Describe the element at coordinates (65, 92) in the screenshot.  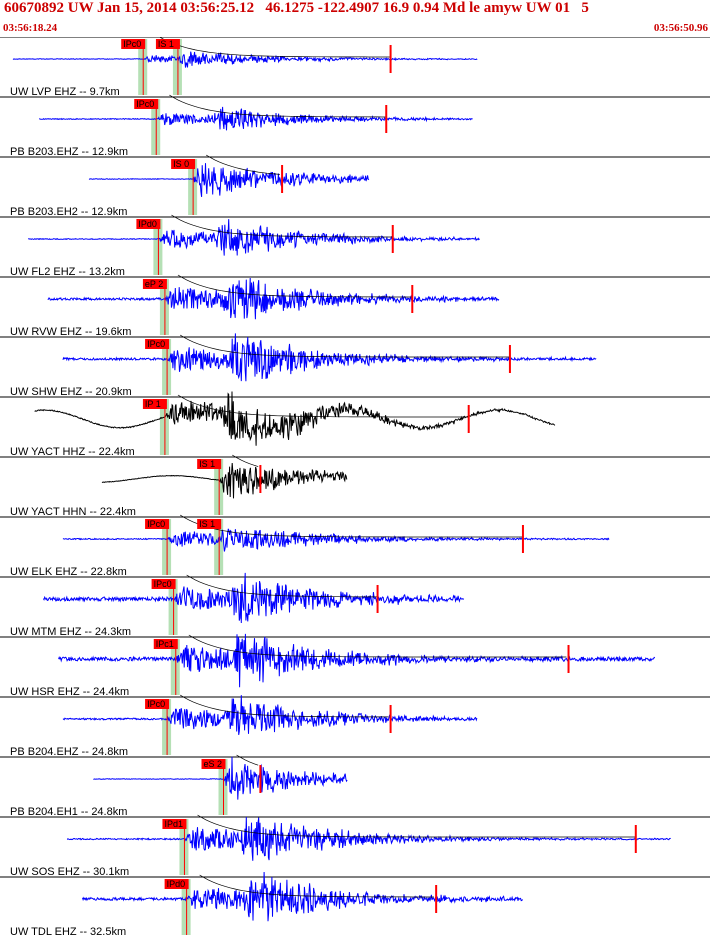
I see `station-label: UW LVP EHZ -- 9.7km` at that location.